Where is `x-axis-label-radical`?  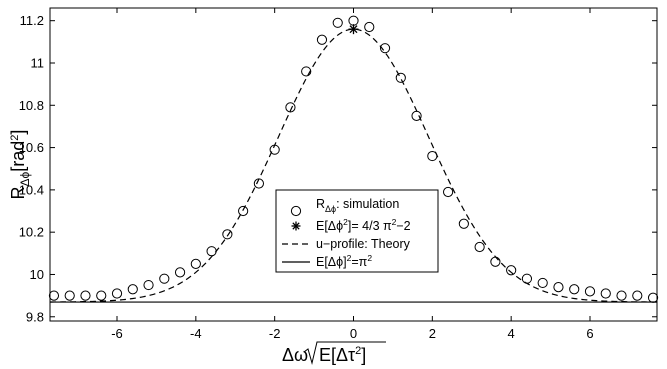 x-axis-label-radical is located at coordinates (344, 353).